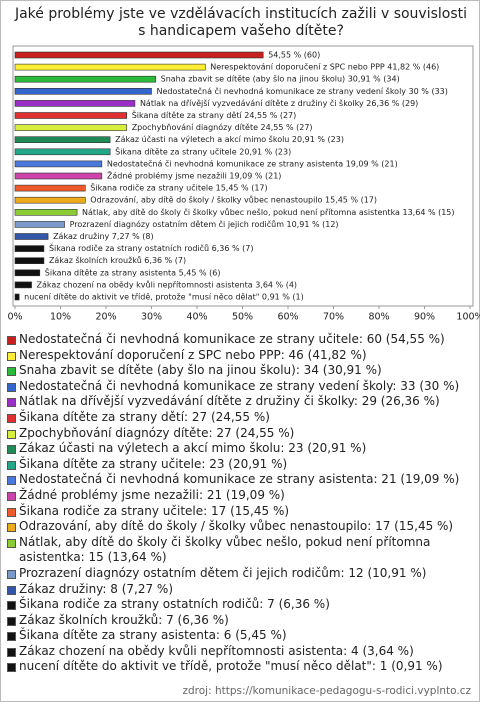  Describe the element at coordinates (103, 236) in the screenshot. I see `value-label: Zákaz družiny 7,27 % (8)` at that location.